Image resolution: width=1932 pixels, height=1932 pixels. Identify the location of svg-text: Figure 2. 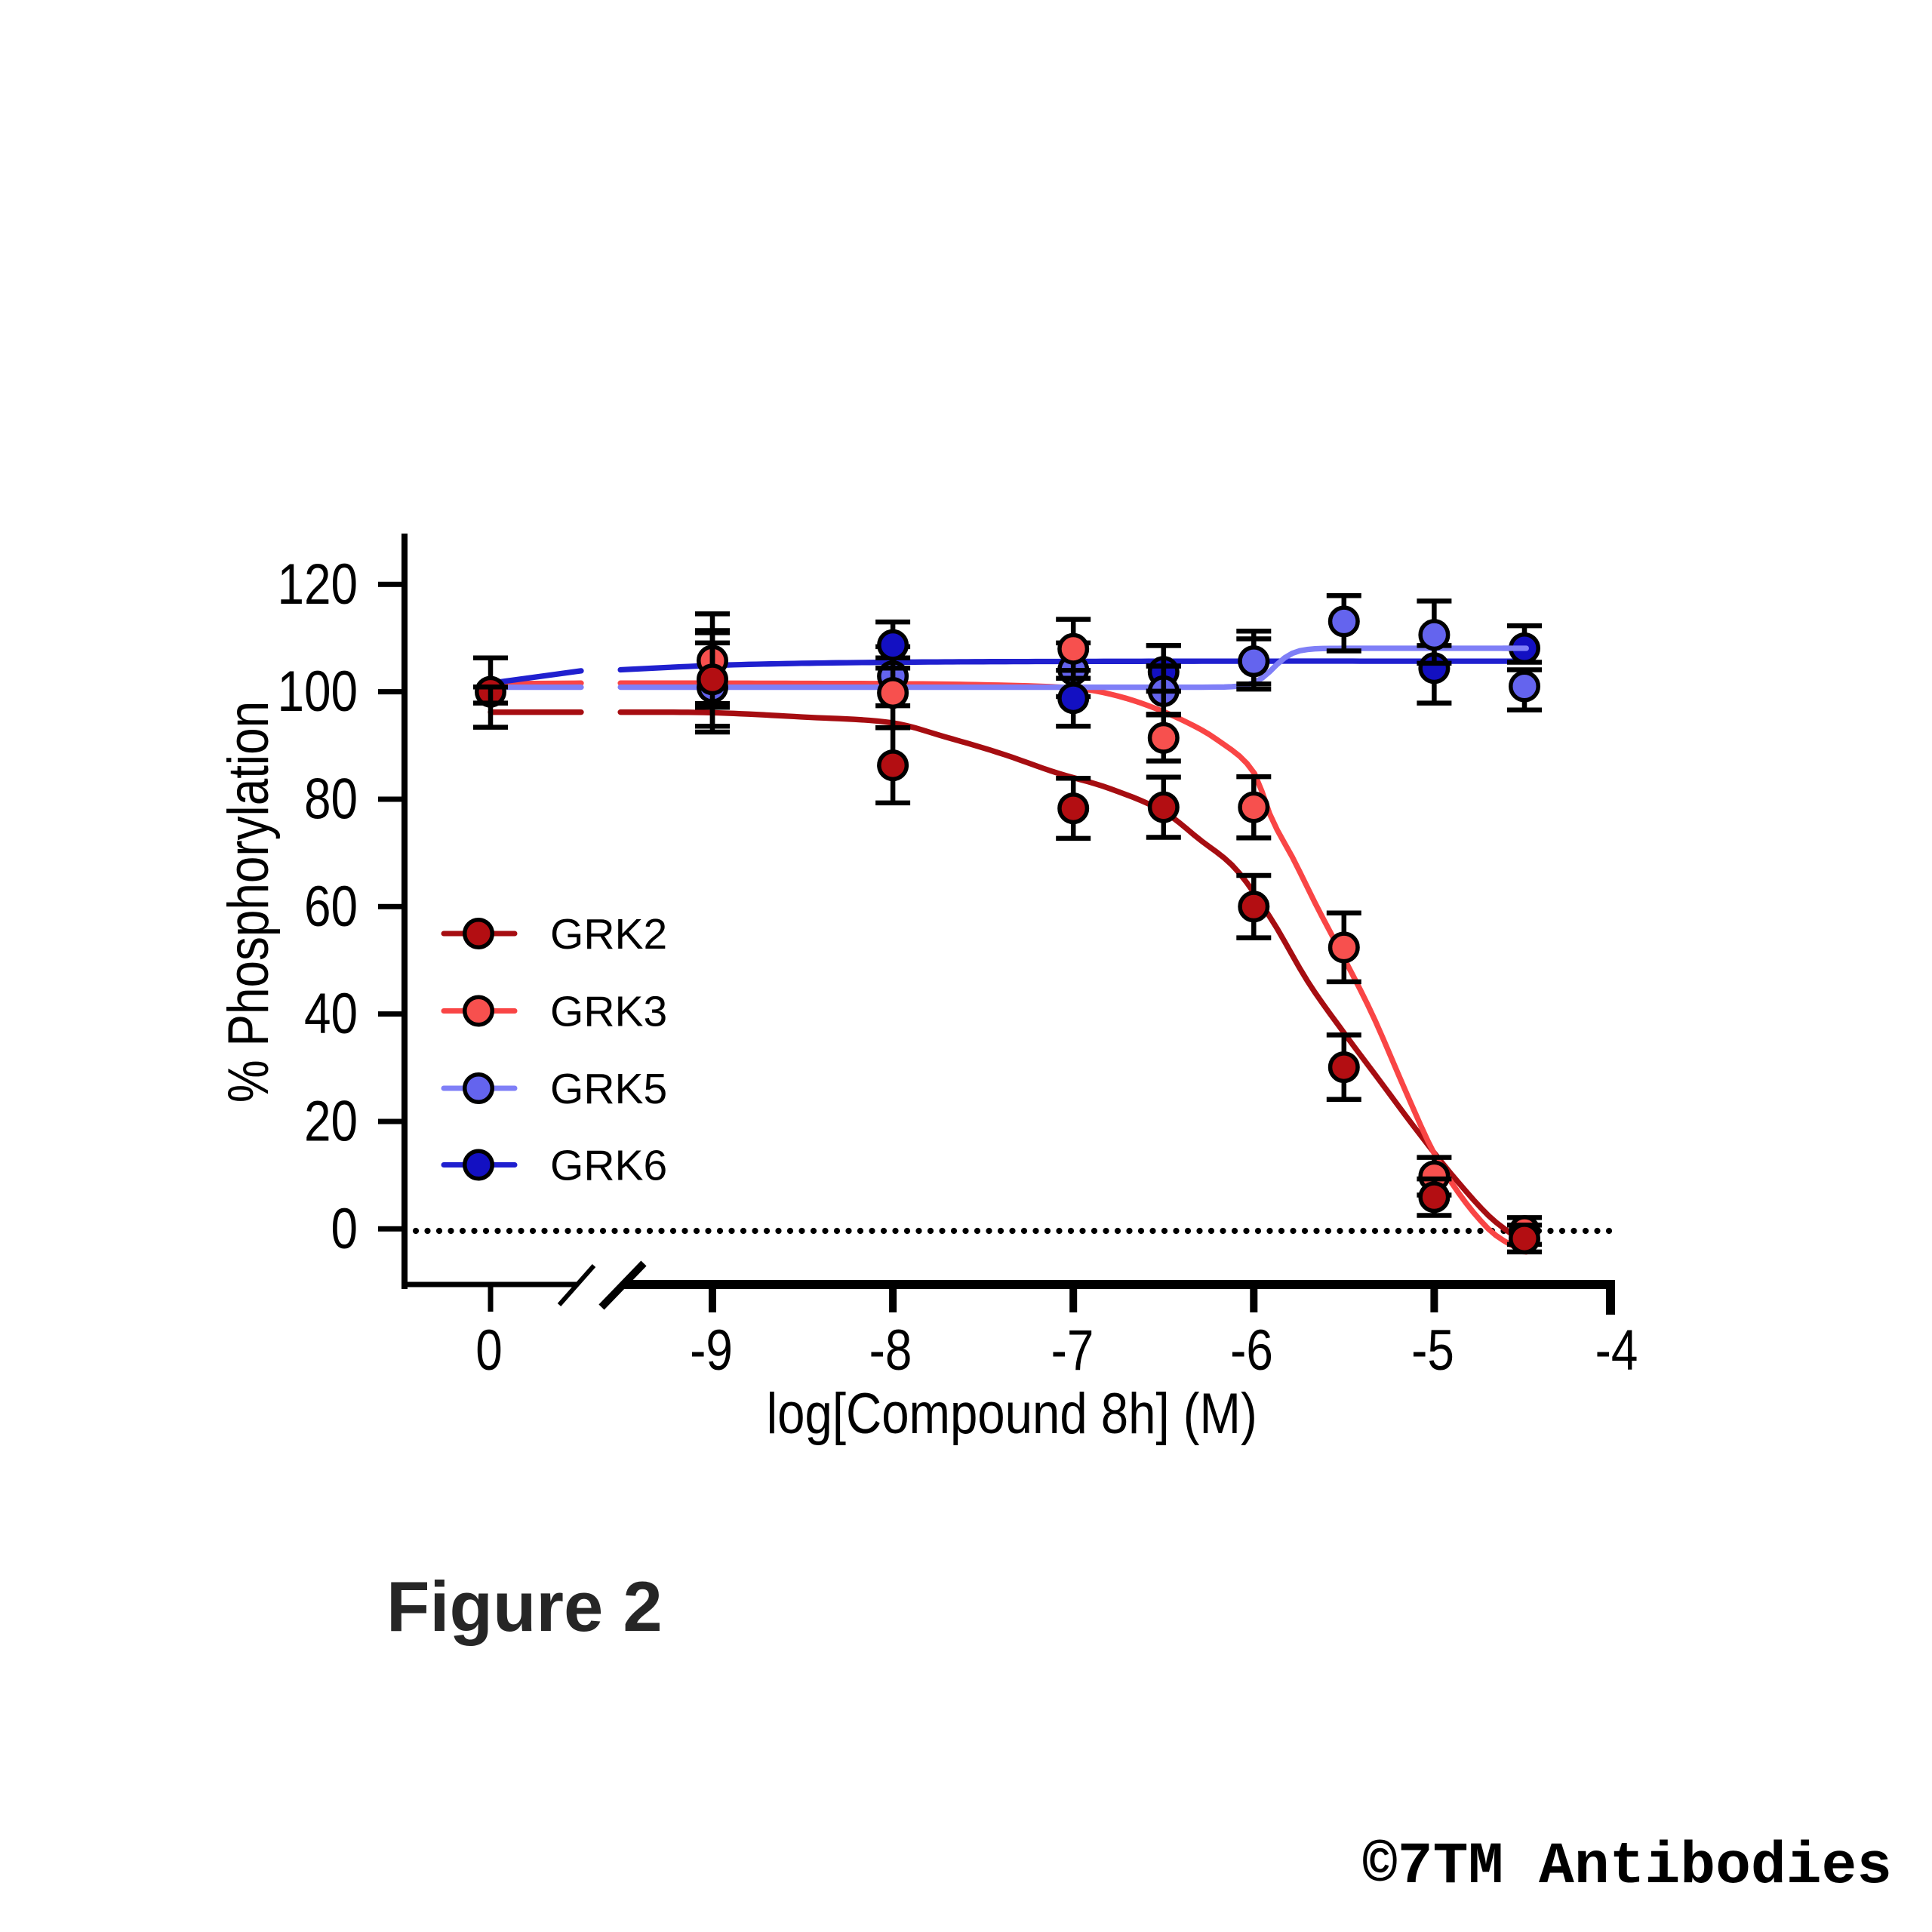
(524, 1606).